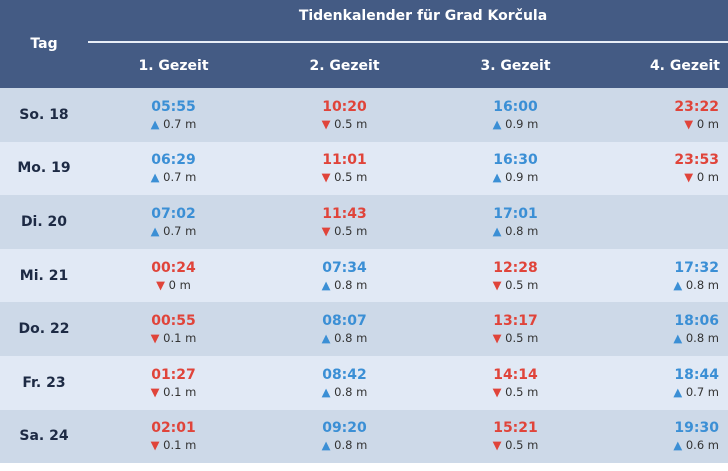 Image resolution: width=728 pixels, height=471 pixels. What do you see at coordinates (173, 267) in the screenshot?
I see `tide-time: 00:24` at bounding box center [173, 267].